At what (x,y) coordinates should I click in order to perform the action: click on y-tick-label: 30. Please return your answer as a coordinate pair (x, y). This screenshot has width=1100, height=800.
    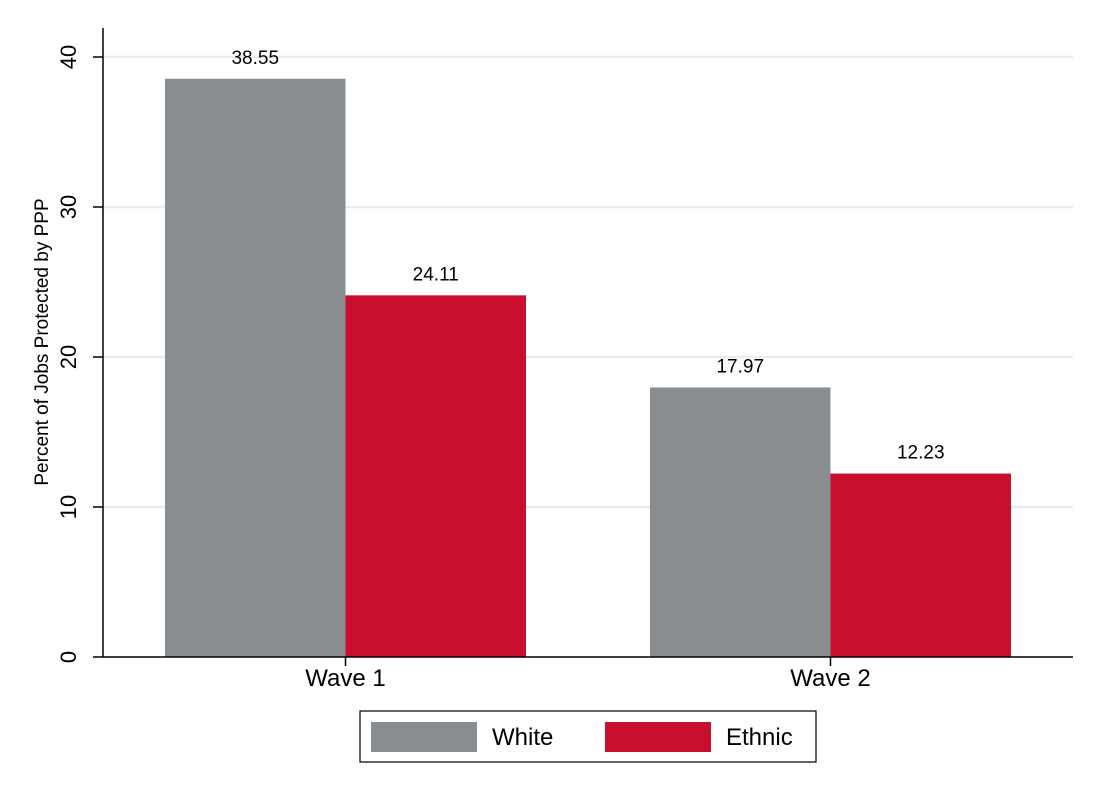
    Looking at the image, I should click on (68, 207).